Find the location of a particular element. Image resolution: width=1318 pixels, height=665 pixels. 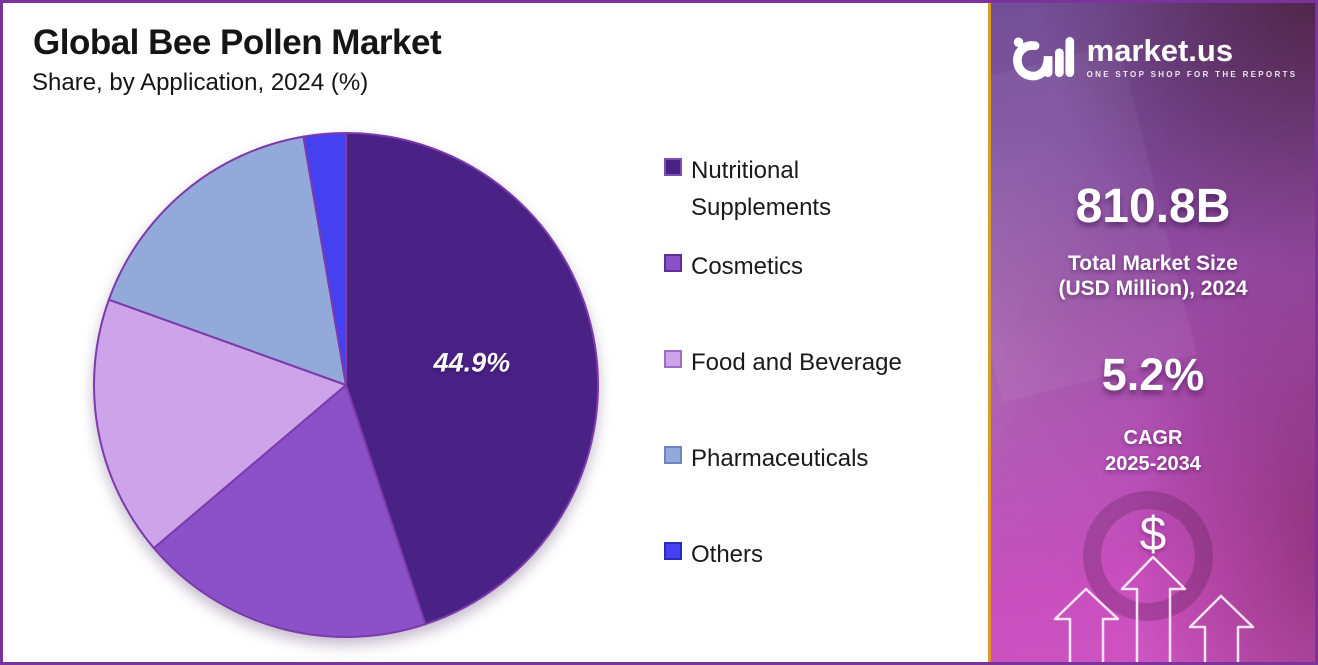

legend-item: Food and Beverage is located at coordinates (783, 362).